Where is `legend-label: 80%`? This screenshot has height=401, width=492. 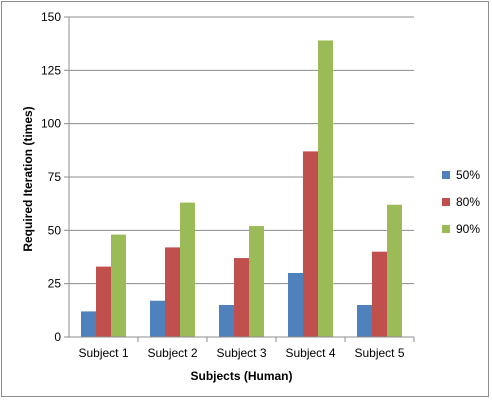
legend-label: 80% is located at coordinates (468, 202).